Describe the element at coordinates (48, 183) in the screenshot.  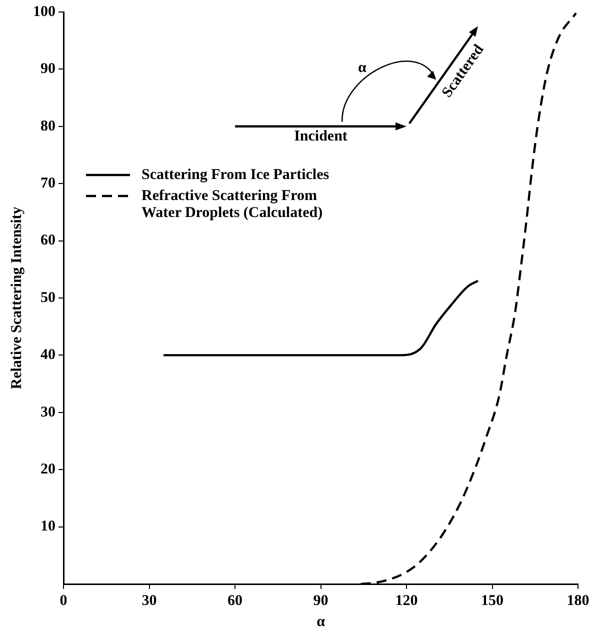
I see `y-tick-label: 70` at that location.